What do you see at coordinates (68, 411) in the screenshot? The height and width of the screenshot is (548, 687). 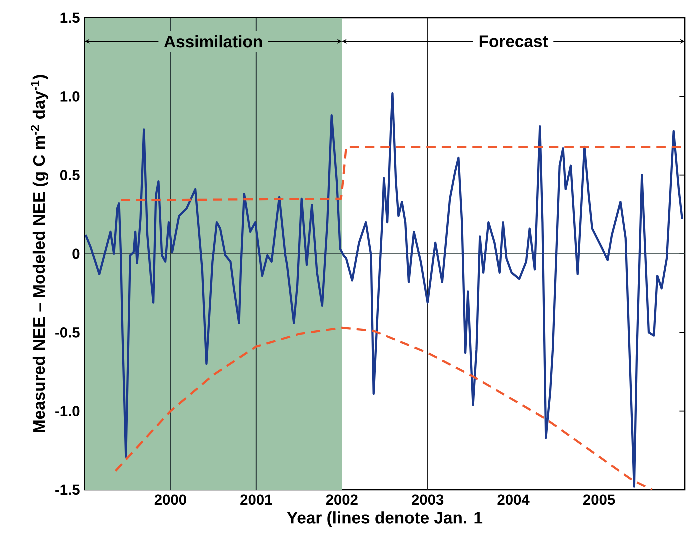 I see `y-tick-label: -1.0` at bounding box center [68, 411].